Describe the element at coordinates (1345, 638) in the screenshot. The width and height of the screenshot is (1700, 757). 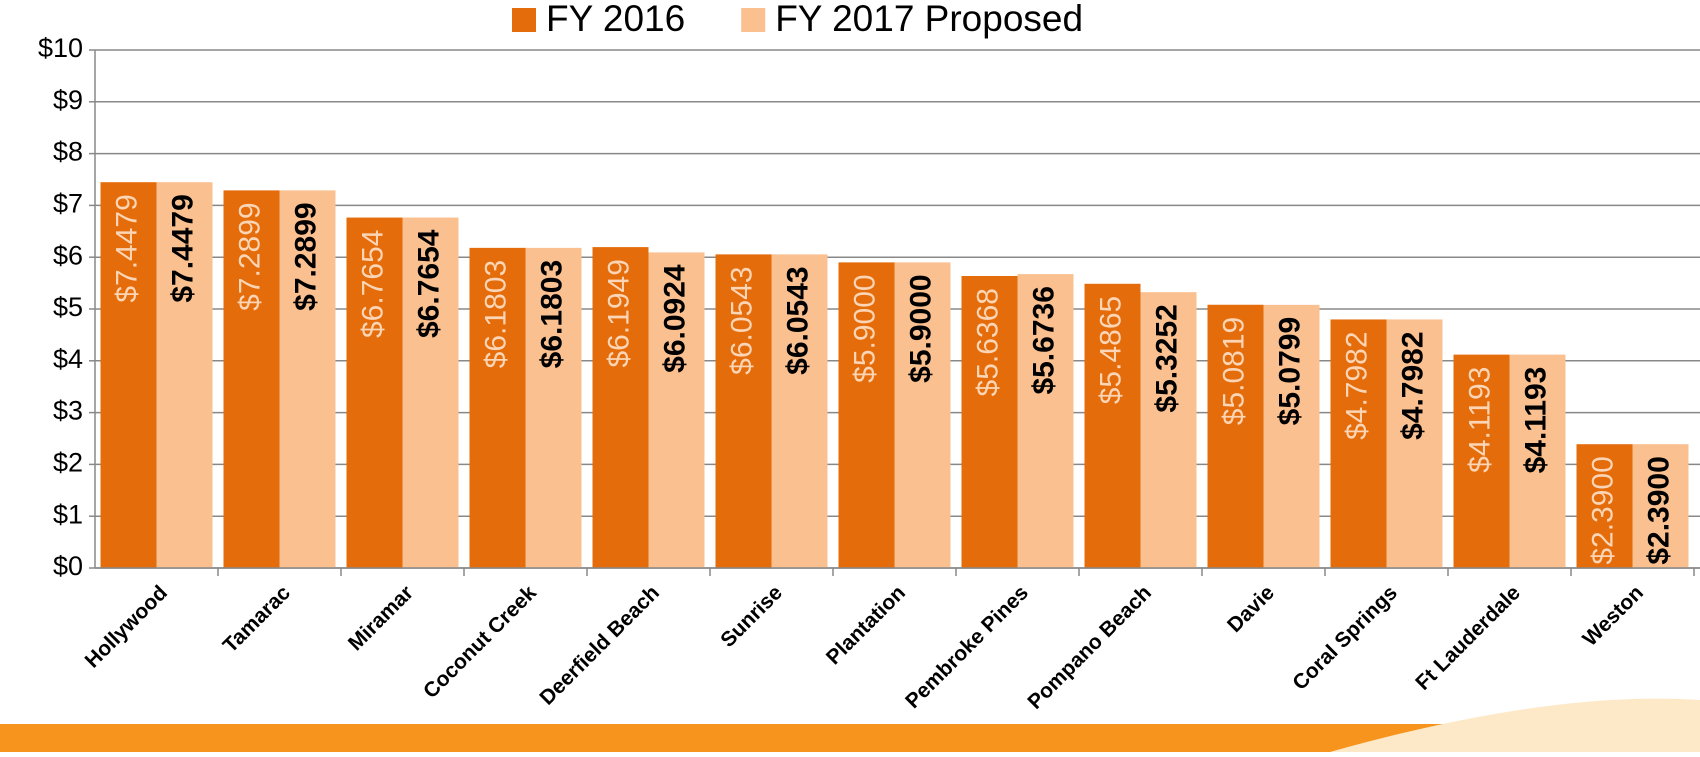
I see `x-tick-label: Coral Springs` at that location.